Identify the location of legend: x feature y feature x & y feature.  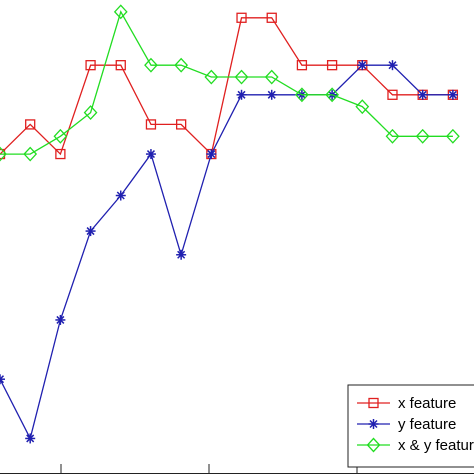
(410, 426).